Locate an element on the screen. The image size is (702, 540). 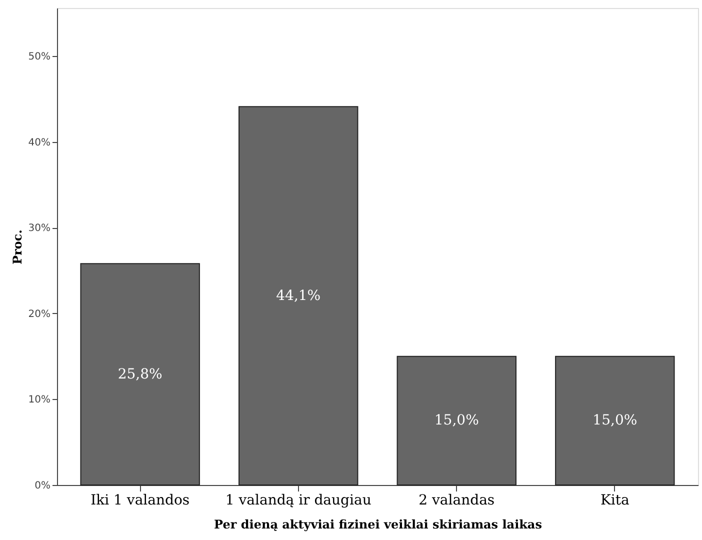
data-label: 25,8% is located at coordinates (140, 374).